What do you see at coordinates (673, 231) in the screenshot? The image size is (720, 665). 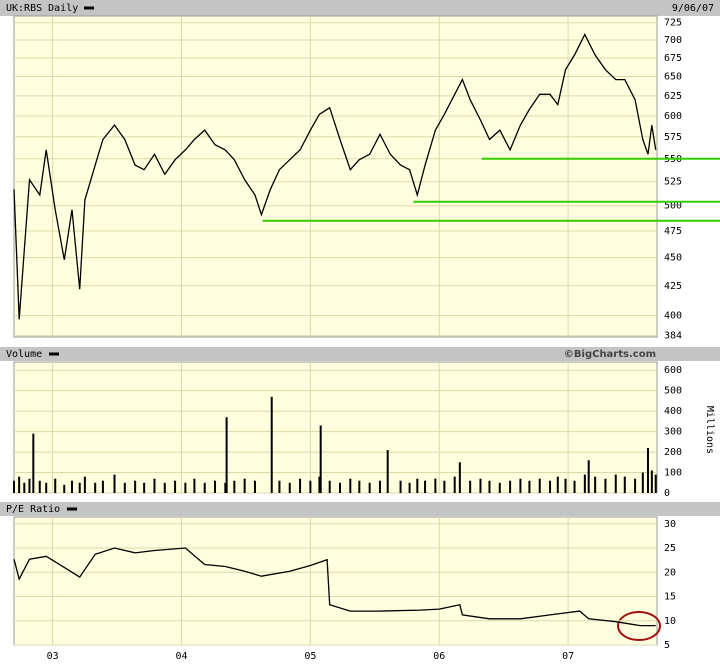 I see `y-tick-label: 475` at bounding box center [673, 231].